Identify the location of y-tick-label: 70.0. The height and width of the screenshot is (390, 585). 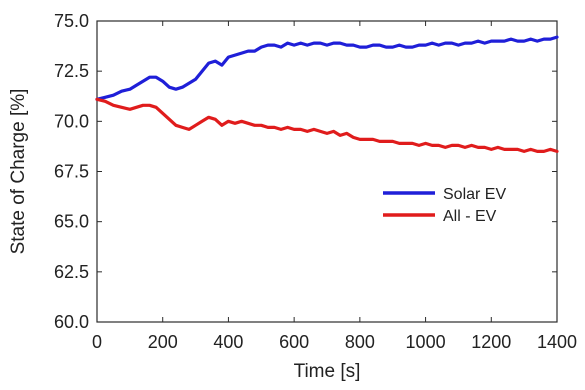
(71, 121).